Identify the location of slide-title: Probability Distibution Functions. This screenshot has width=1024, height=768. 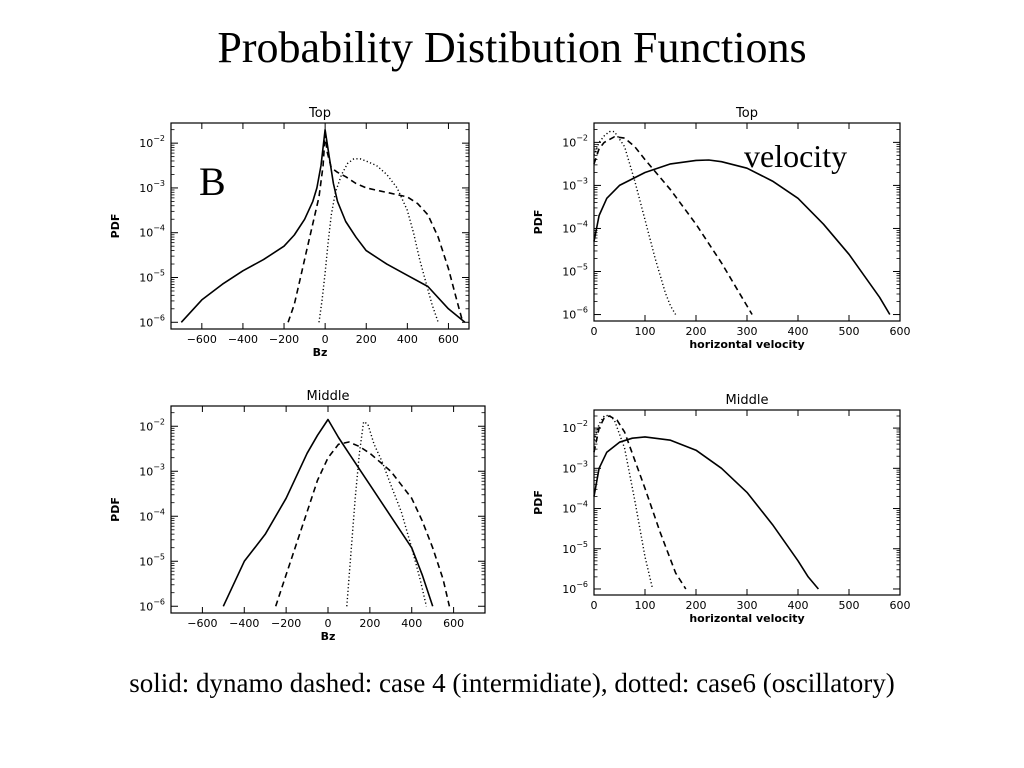
(512, 47).